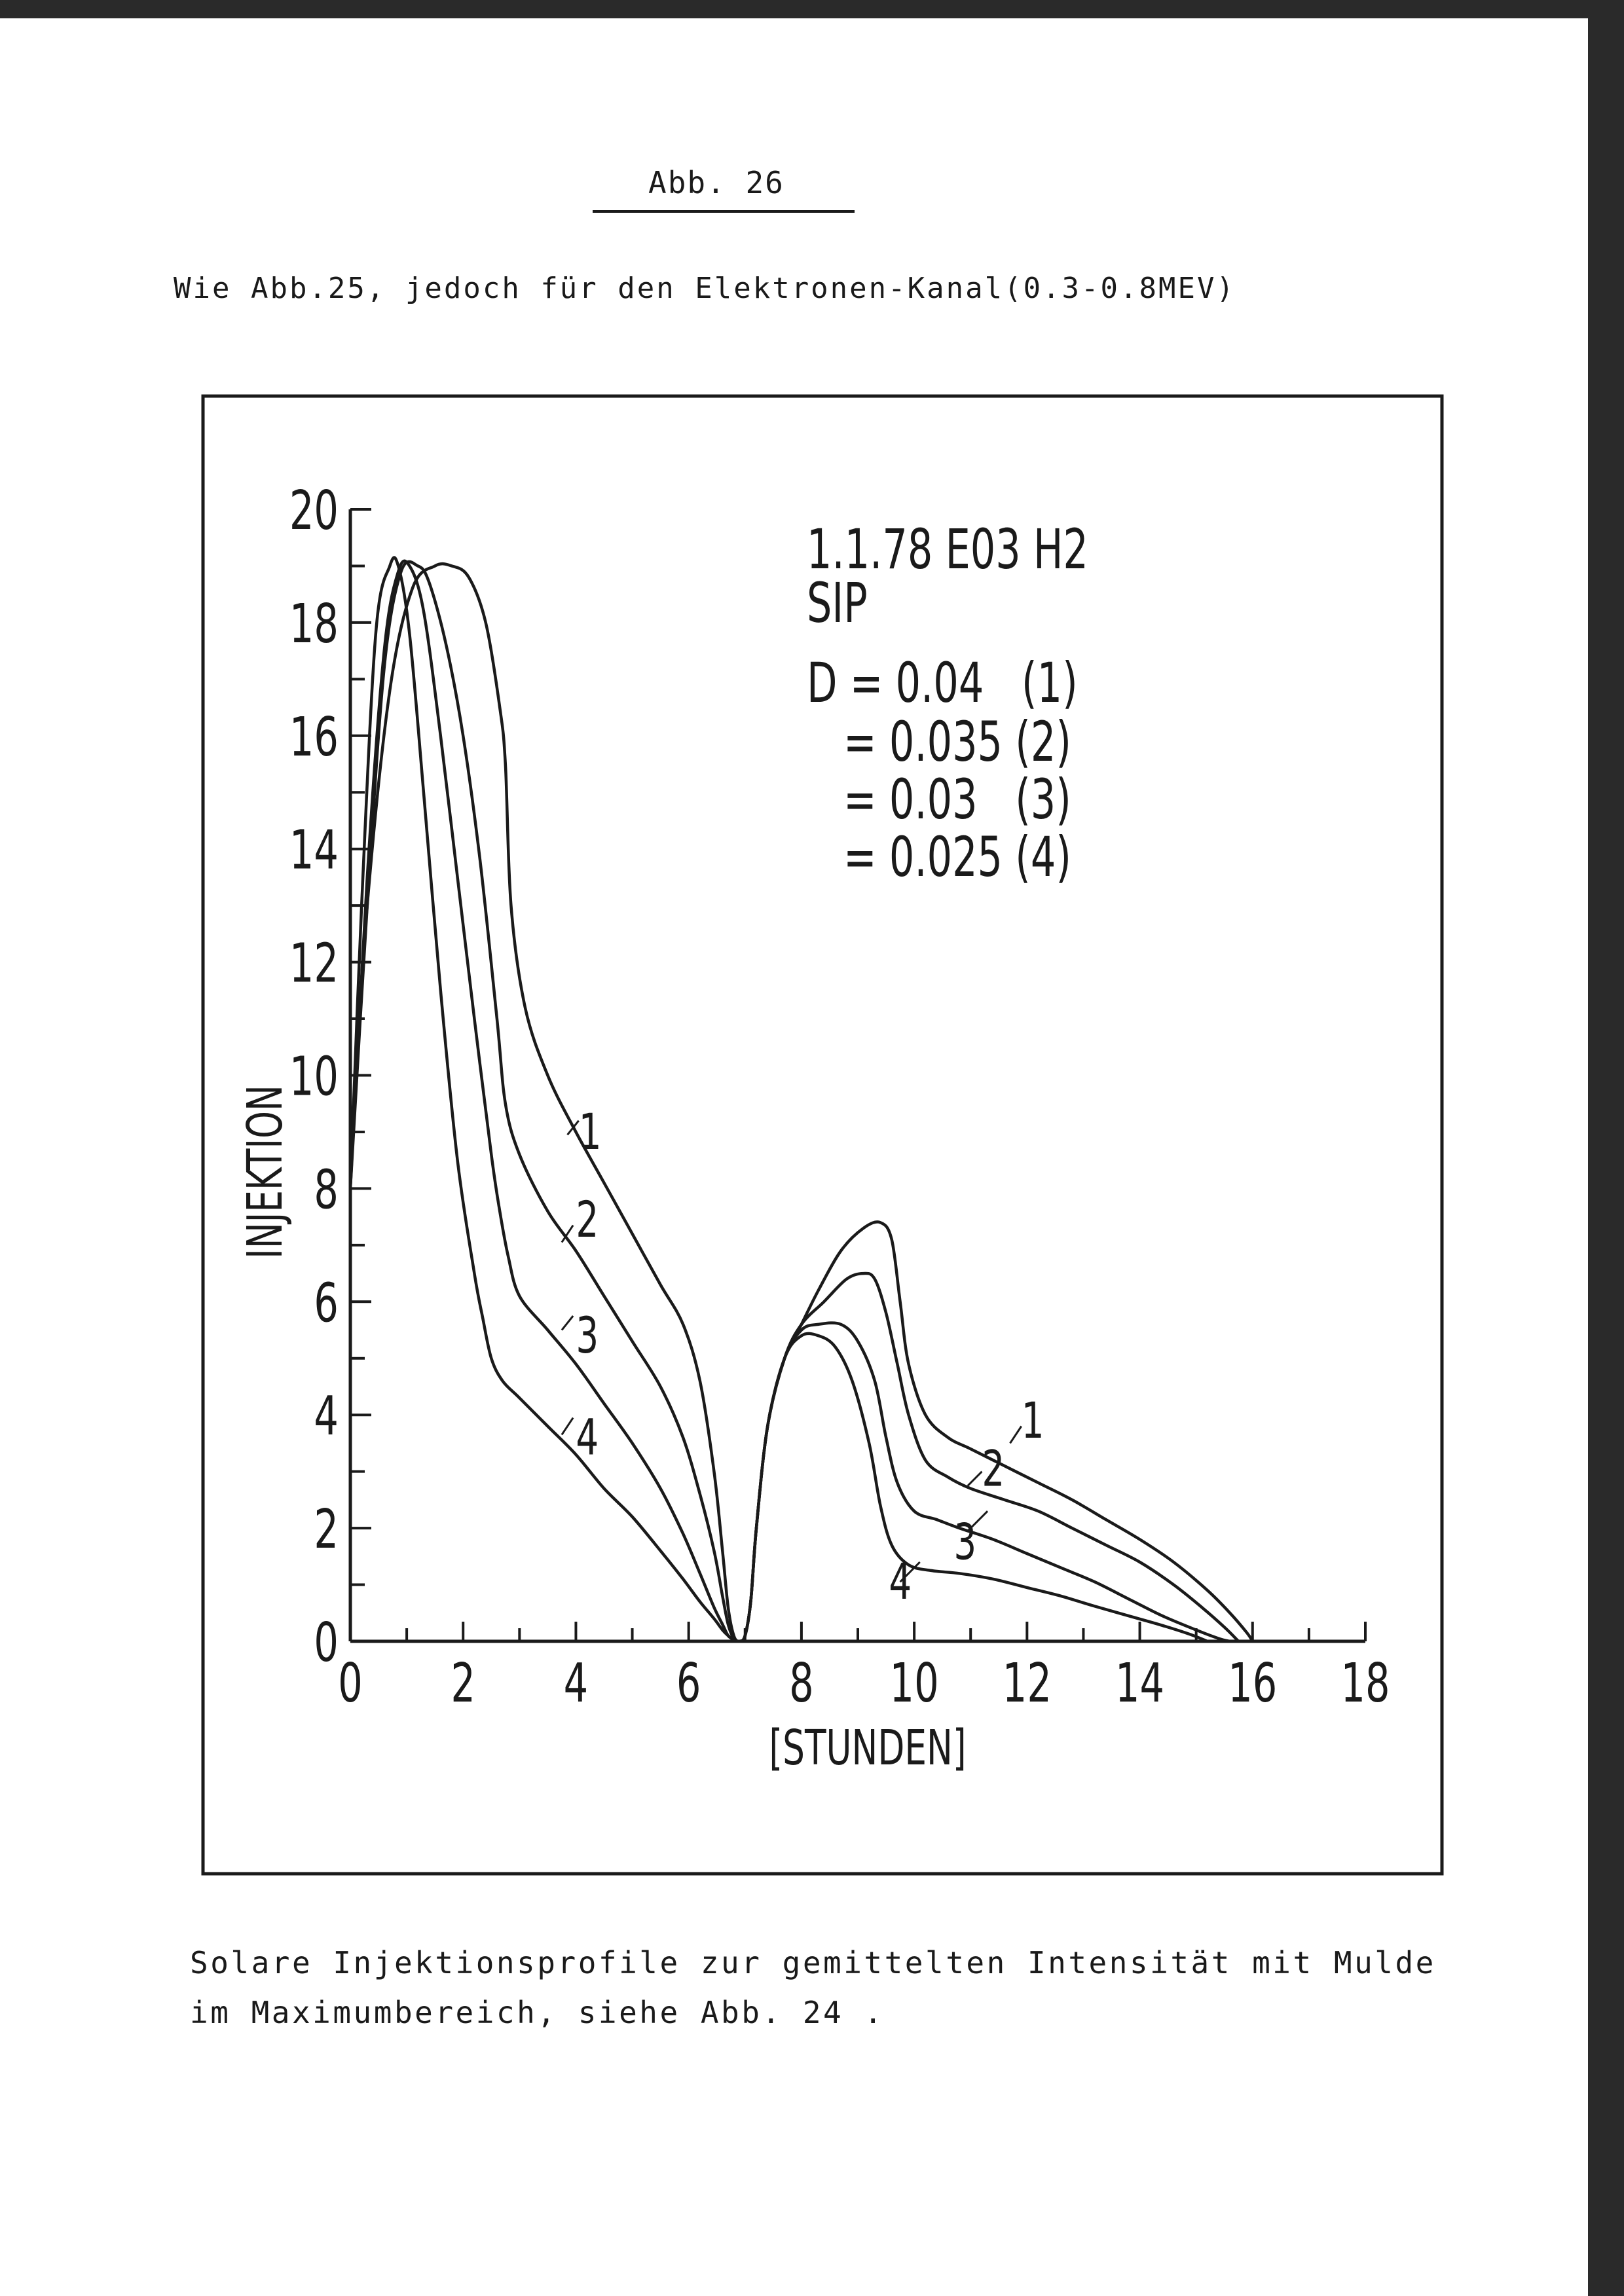  I want to click on chart-title-line-2: SIP, so click(837, 604).